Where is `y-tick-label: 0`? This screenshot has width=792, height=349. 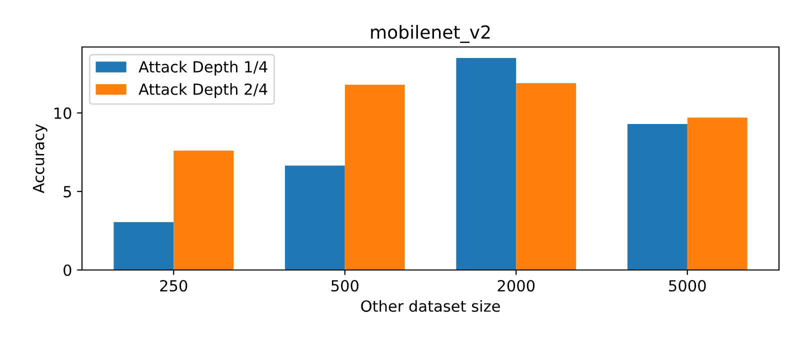 y-tick-label: 0 is located at coordinates (68, 270).